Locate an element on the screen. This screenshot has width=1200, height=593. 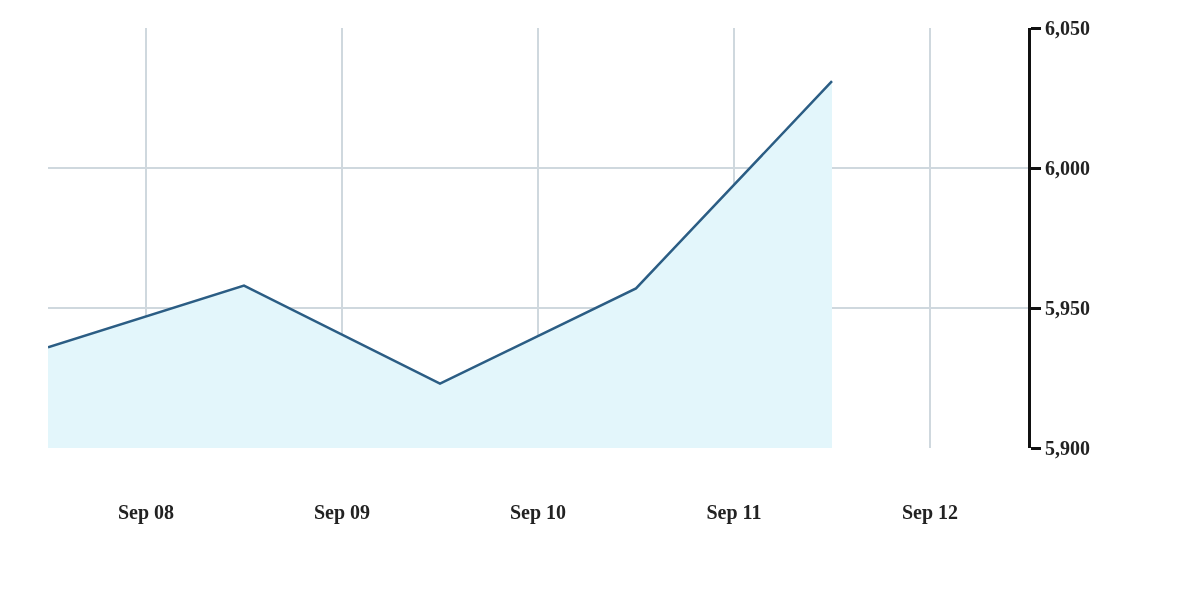
y-tick-label: 6,000 is located at coordinates (1067, 168).